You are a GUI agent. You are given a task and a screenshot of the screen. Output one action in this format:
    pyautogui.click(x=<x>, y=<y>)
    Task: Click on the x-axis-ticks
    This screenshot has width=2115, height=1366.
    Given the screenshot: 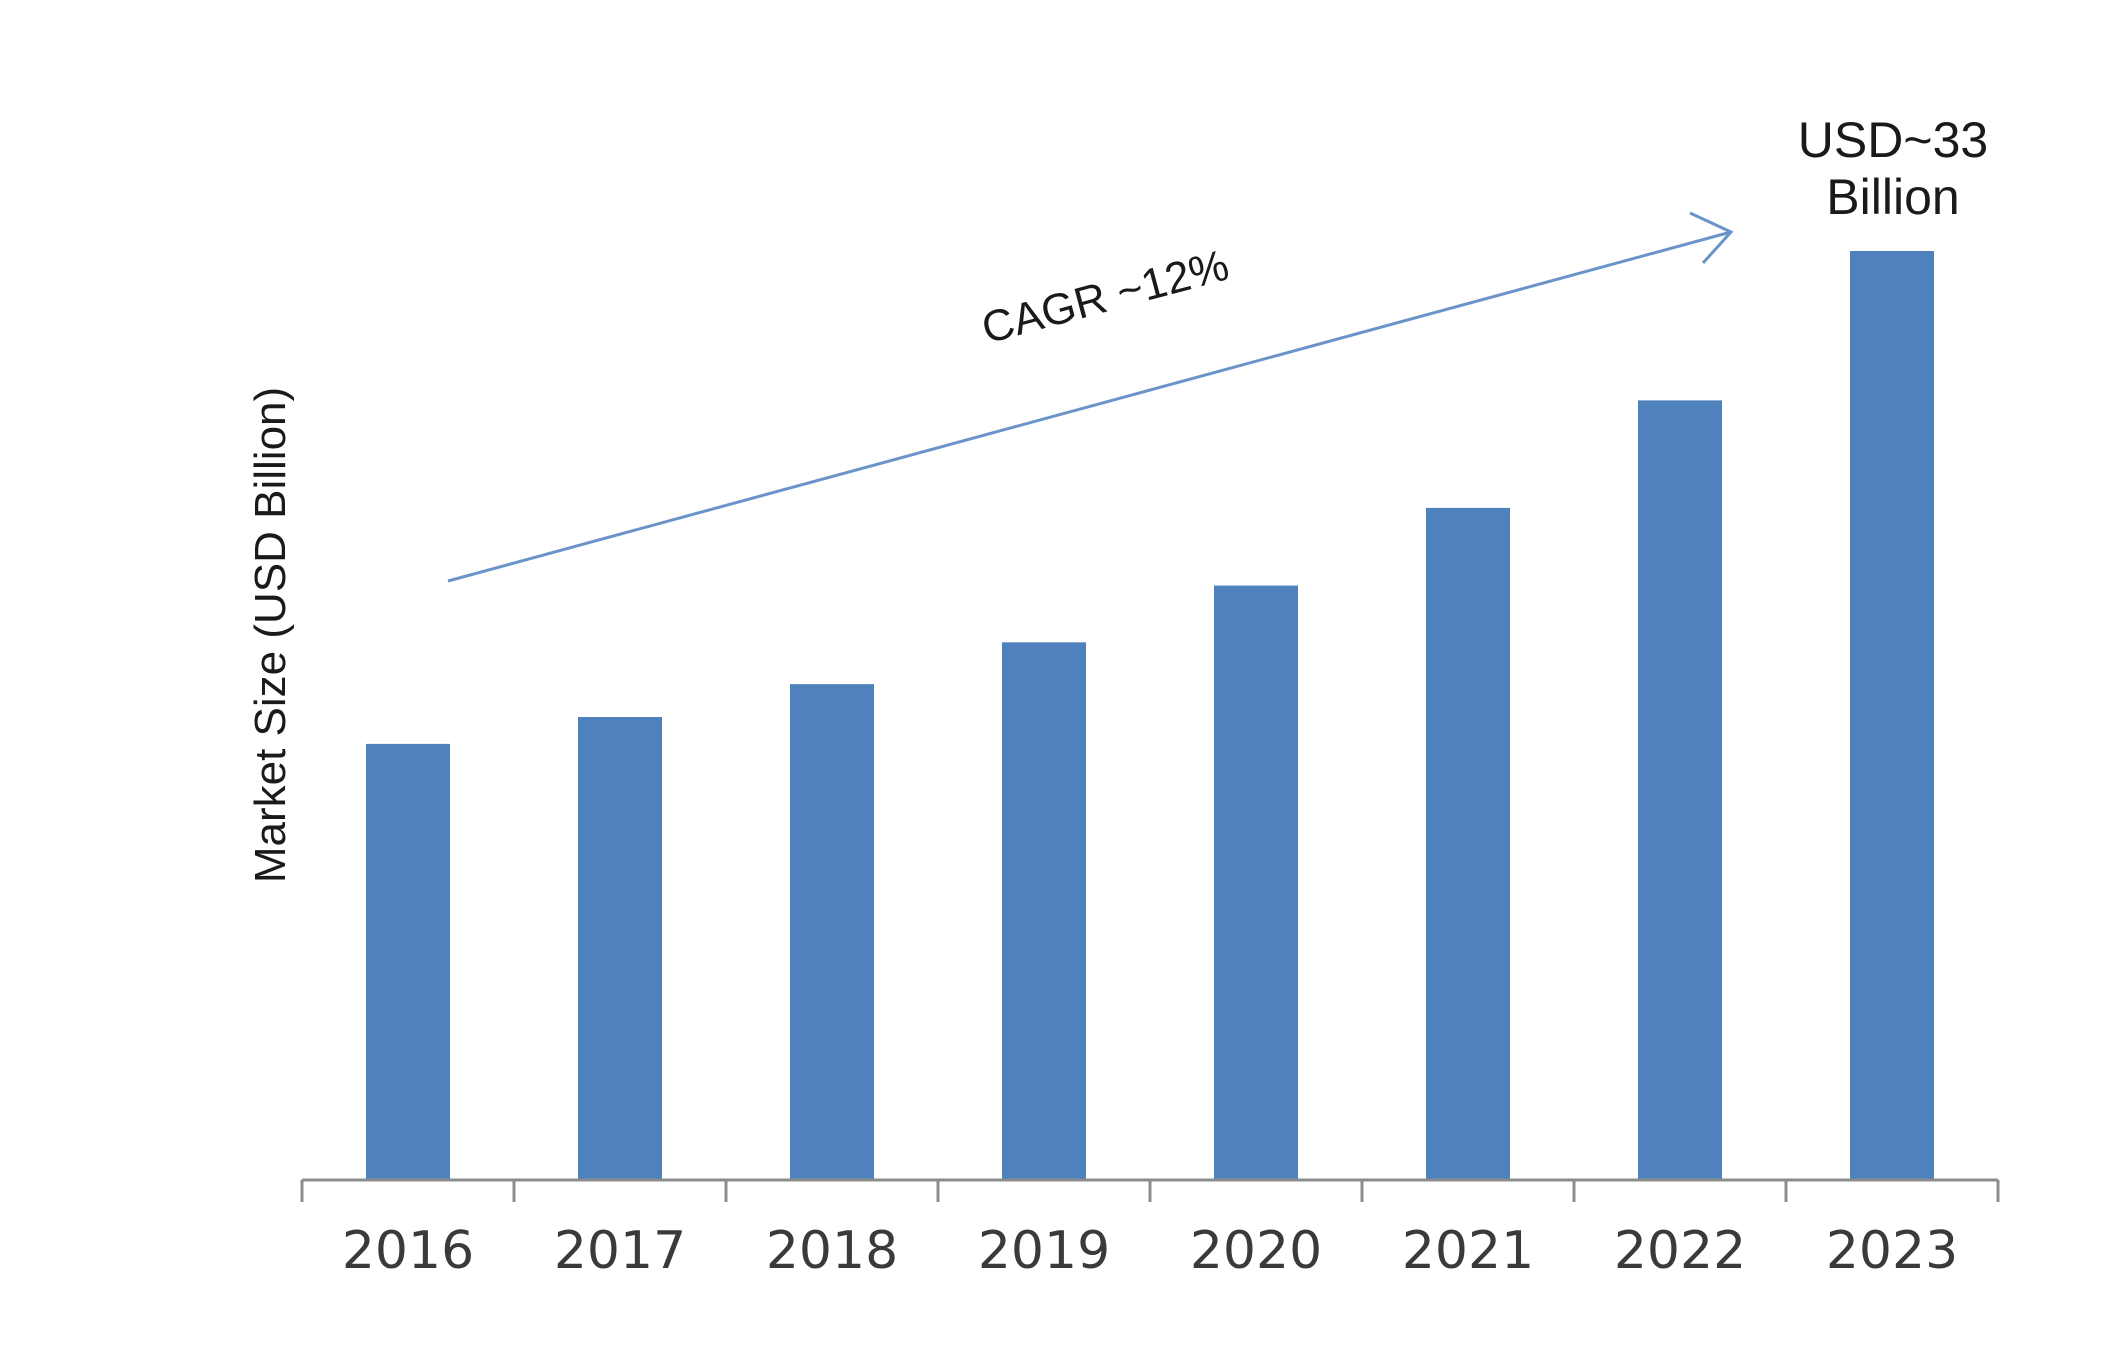 What is the action you would take?
    pyautogui.click(x=1150, y=1191)
    